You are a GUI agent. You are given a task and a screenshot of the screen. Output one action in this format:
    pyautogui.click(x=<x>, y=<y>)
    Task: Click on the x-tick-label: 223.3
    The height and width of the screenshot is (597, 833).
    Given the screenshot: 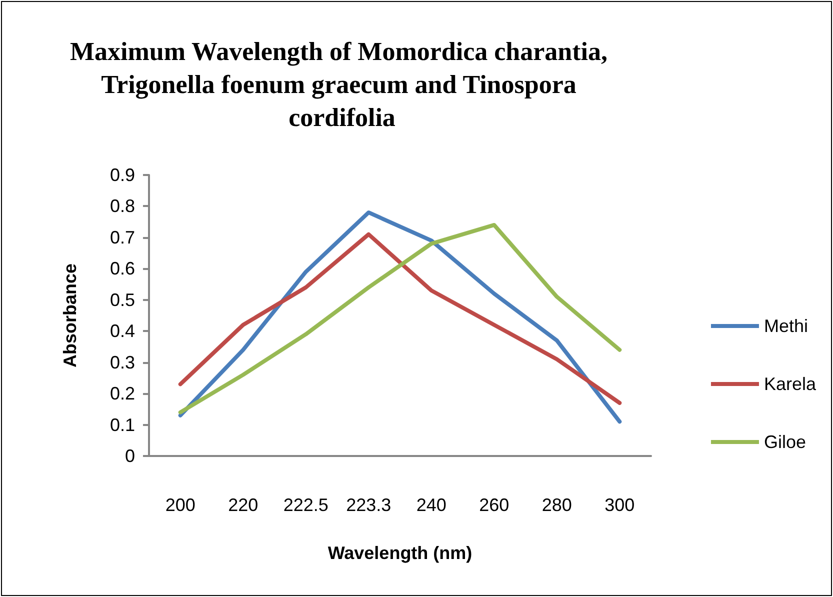 What is the action you would take?
    pyautogui.click(x=369, y=505)
    